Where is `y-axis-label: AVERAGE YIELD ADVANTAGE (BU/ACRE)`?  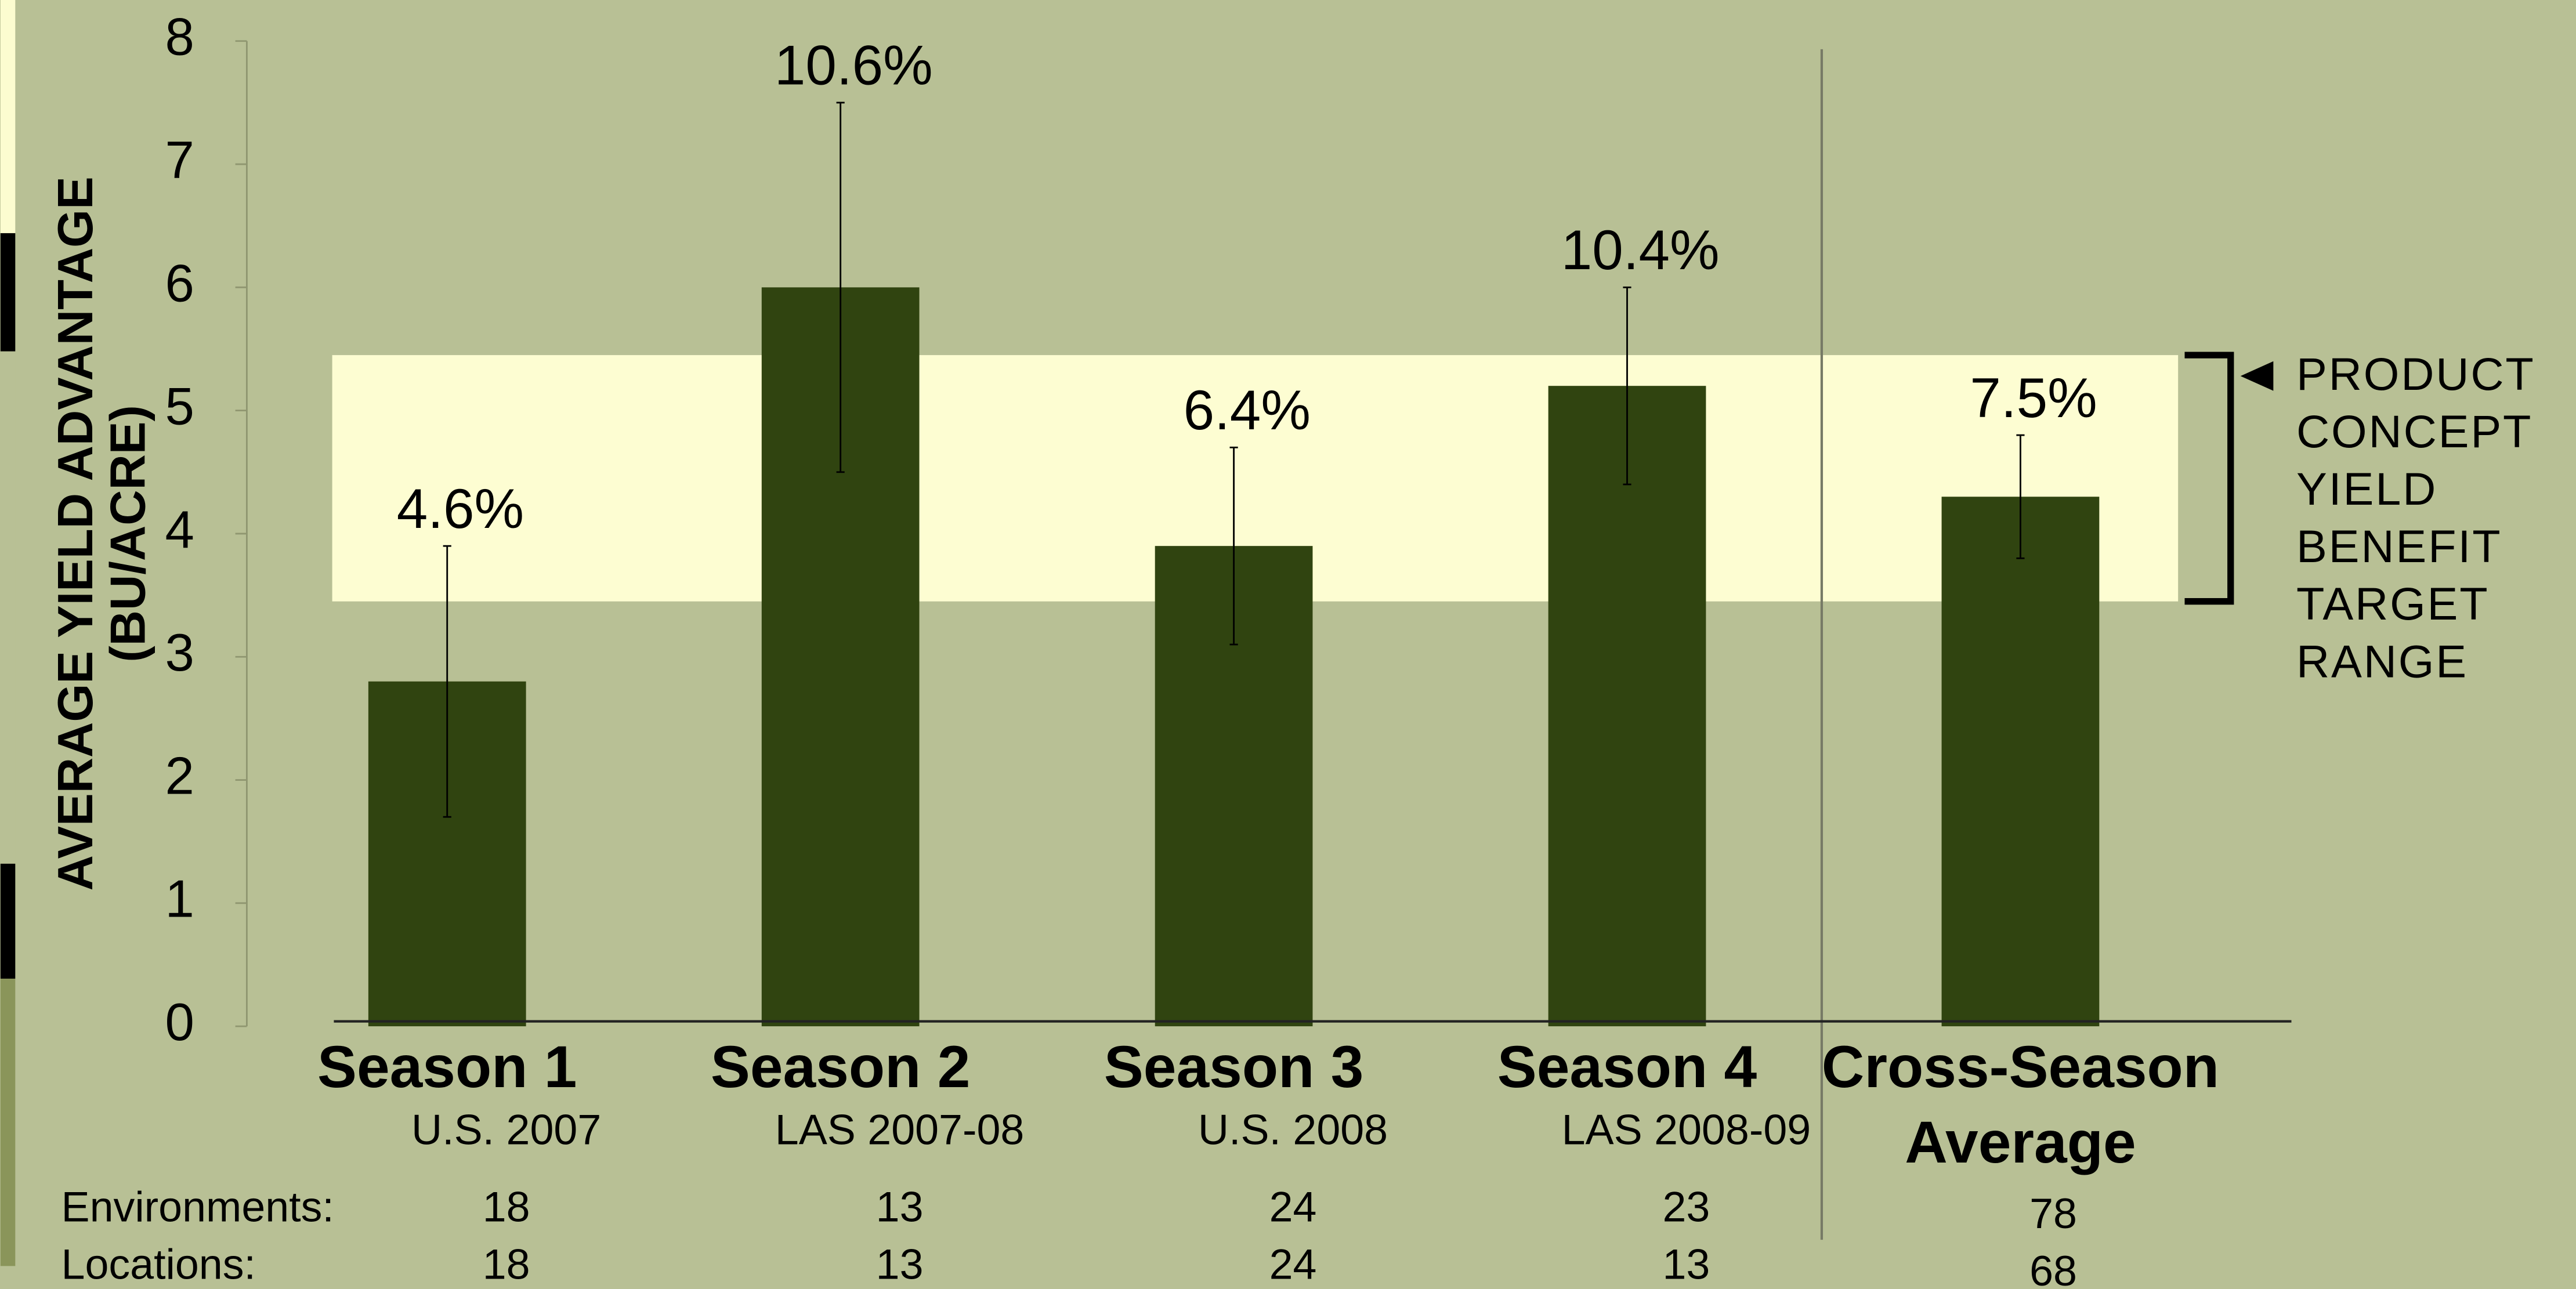 y-axis-label: AVERAGE YIELD ADVANTAGE (BU/ACRE) is located at coordinates (101, 533).